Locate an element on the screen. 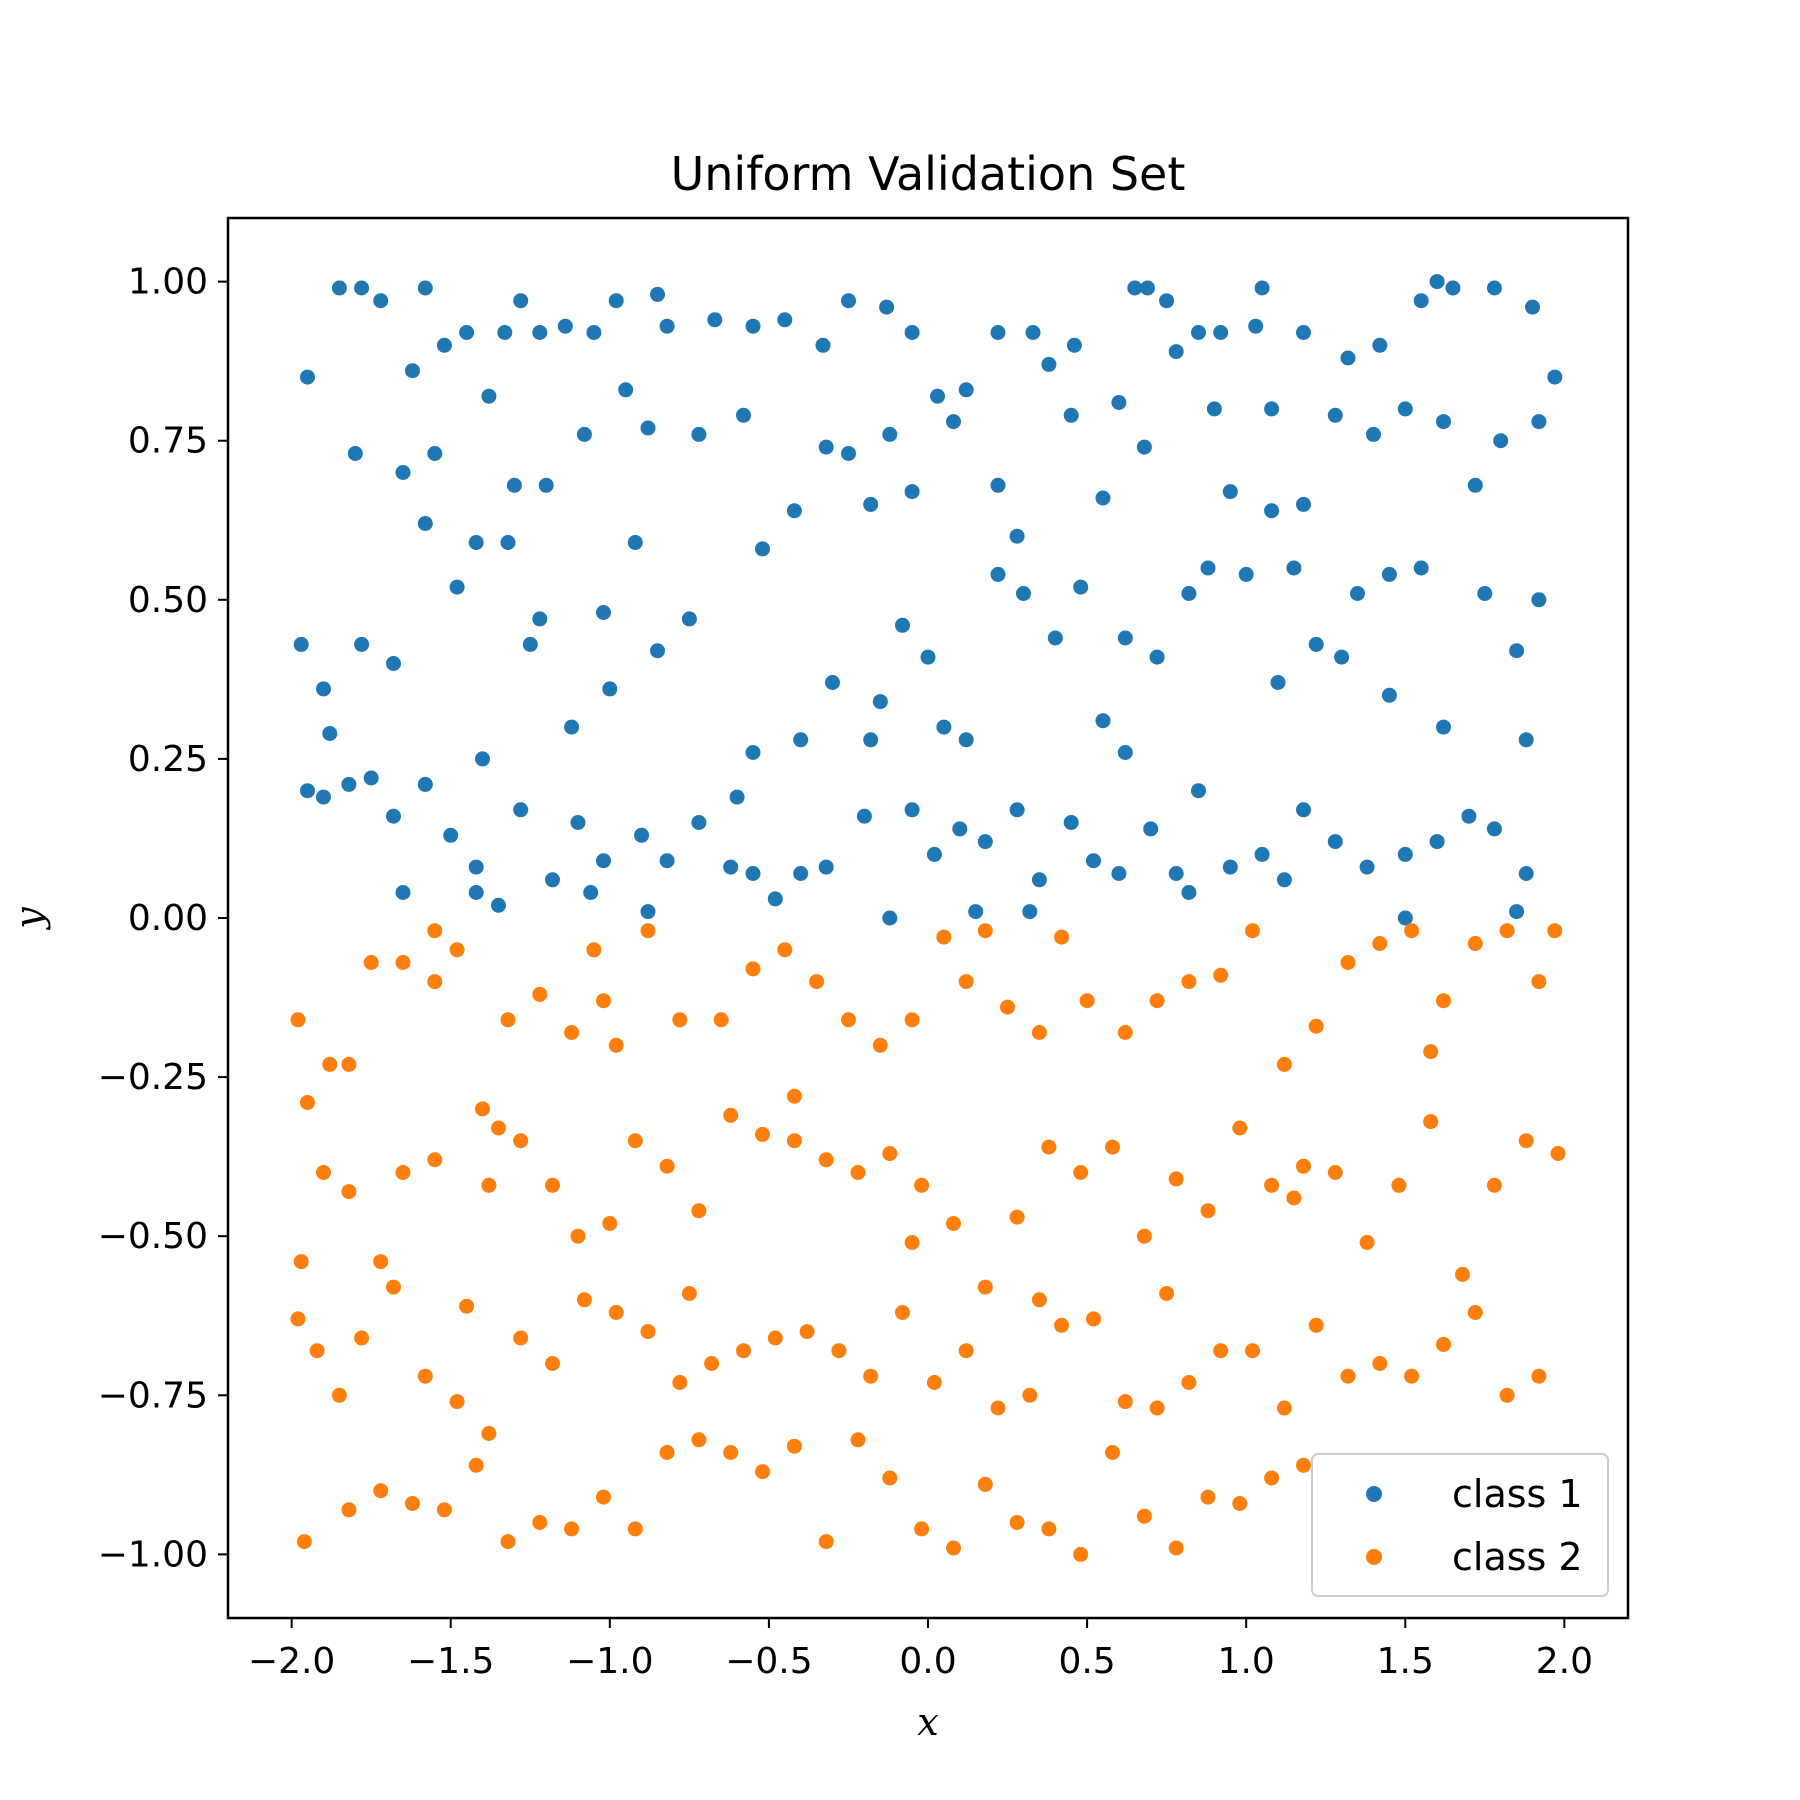 This screenshot has height=1800, width=1800. x-tick-label: 2.0 is located at coordinates (1564, 1661).